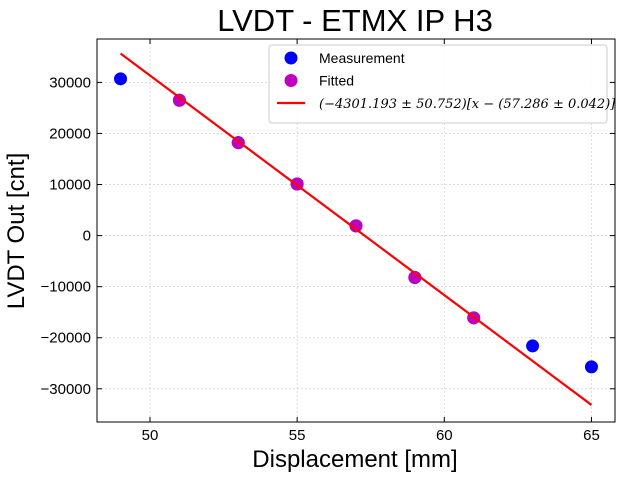  What do you see at coordinates (438, 84) in the screenshot?
I see `legend-box` at bounding box center [438, 84].